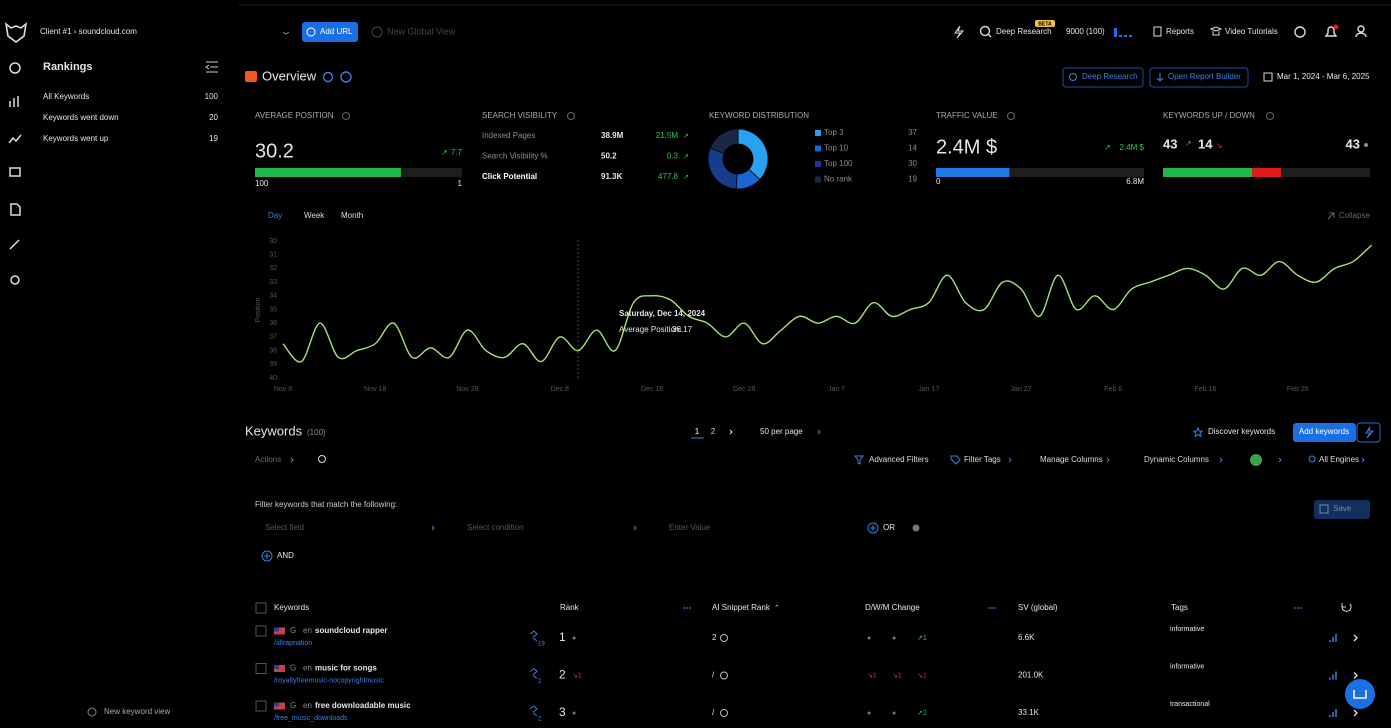 The width and height of the screenshot is (1391, 728). I want to click on client-caret, so click(286, 33).